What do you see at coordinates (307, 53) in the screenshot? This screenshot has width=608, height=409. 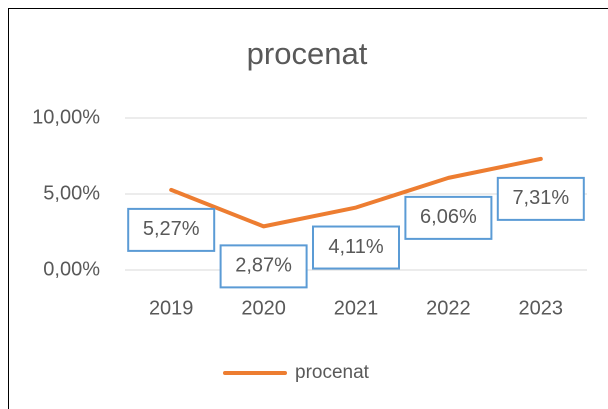 I see `chart-title: procenat` at bounding box center [307, 53].